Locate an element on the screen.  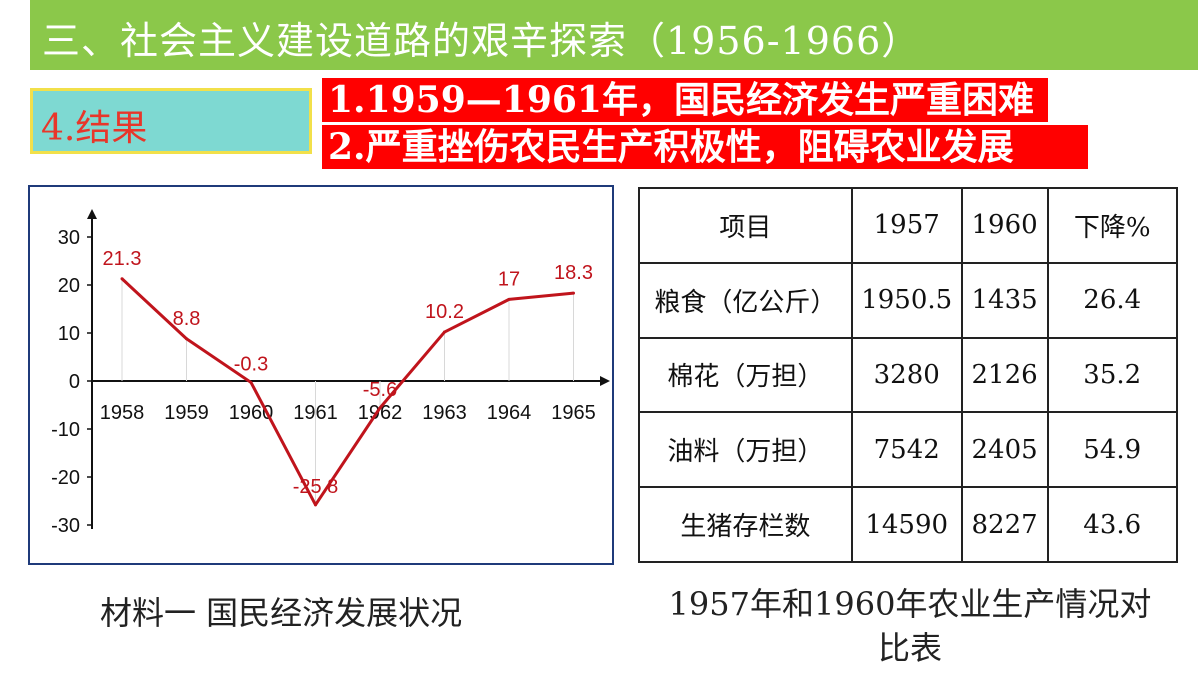
x-tick-label: 1960 is located at coordinates (251, 413).